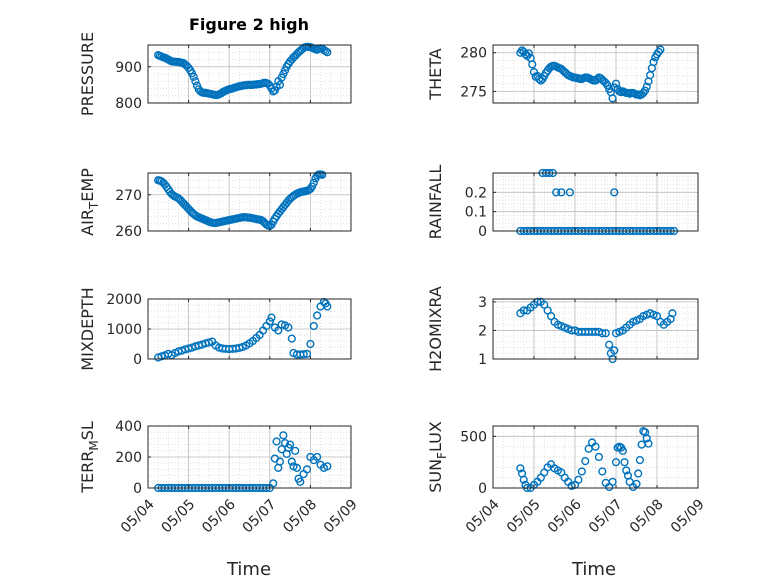 This screenshot has height=583, width=778. What do you see at coordinates (87, 472) in the screenshot?
I see `y-axis-label-main: TERR` at bounding box center [87, 472].